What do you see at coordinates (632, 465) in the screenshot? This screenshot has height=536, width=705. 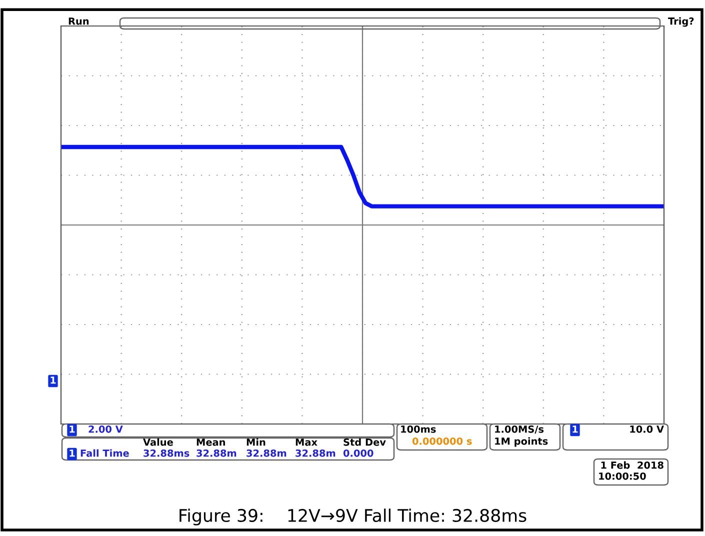 I see `text: 1 Feb 2018` at bounding box center [632, 465].